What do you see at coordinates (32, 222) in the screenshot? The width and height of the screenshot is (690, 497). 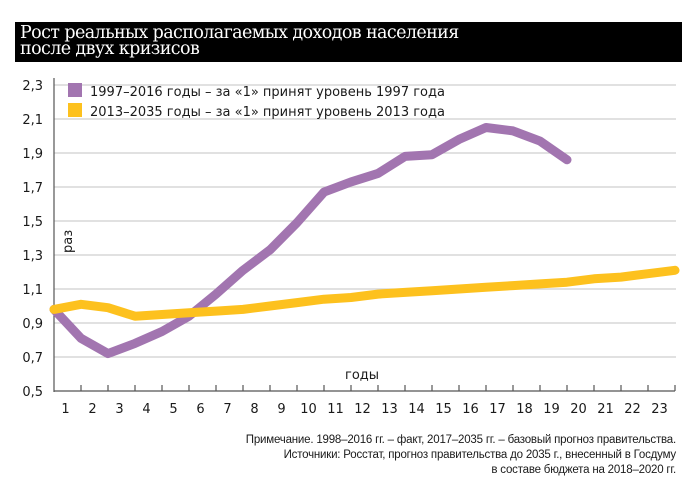 I see `y-tick-label: 1,5` at bounding box center [32, 222].